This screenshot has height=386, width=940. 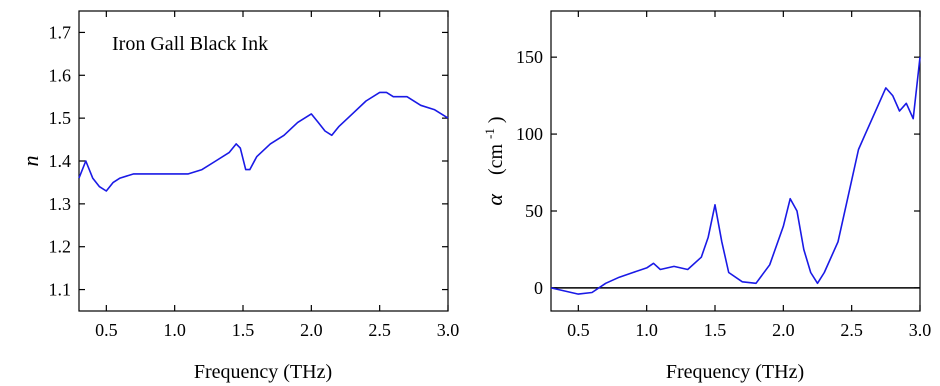 I want to click on series-group, so click(x=263, y=141).